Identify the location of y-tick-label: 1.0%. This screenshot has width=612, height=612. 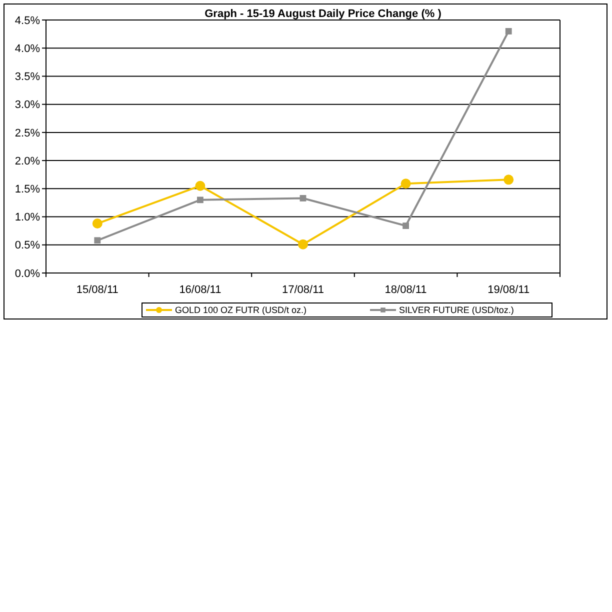
(27, 218).